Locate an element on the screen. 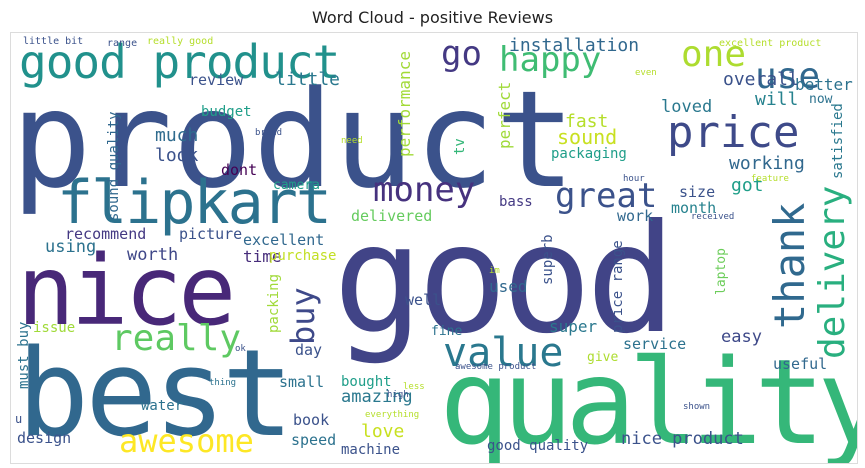 This screenshot has width=865, height=468. word: budget is located at coordinates (226, 112).